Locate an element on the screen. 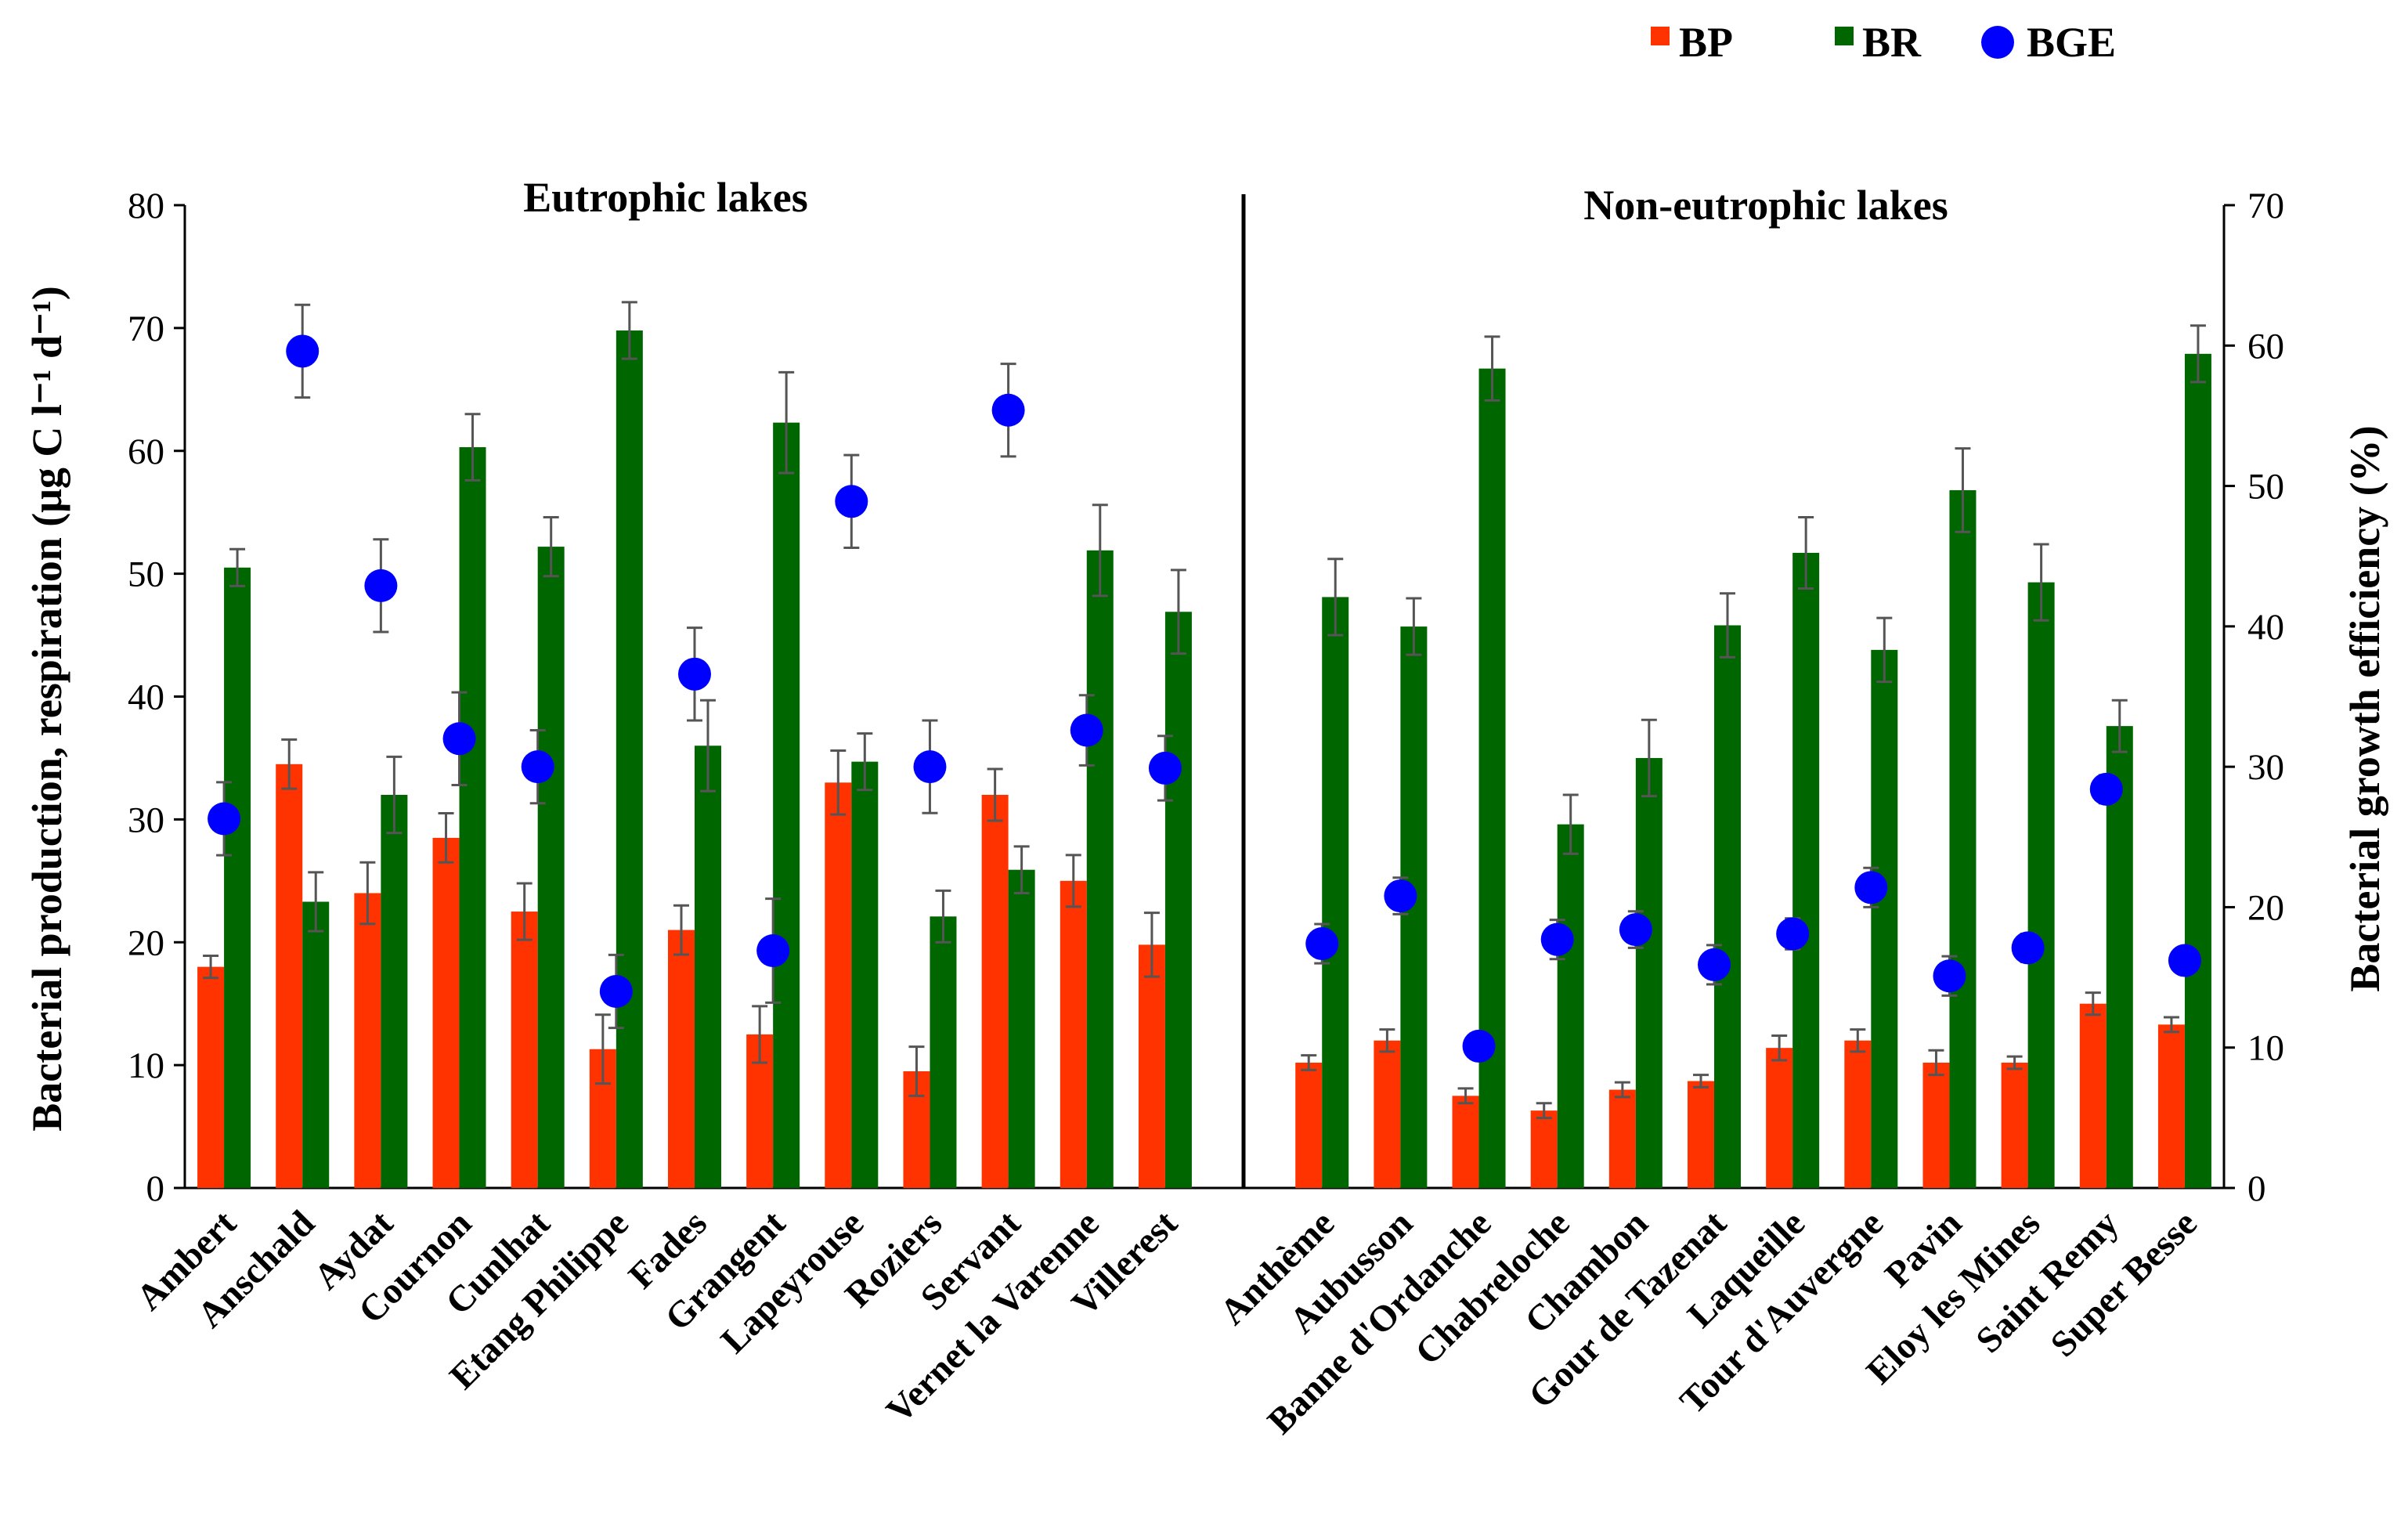  y-right-tick-label: 10 is located at coordinates (2265, 1048).